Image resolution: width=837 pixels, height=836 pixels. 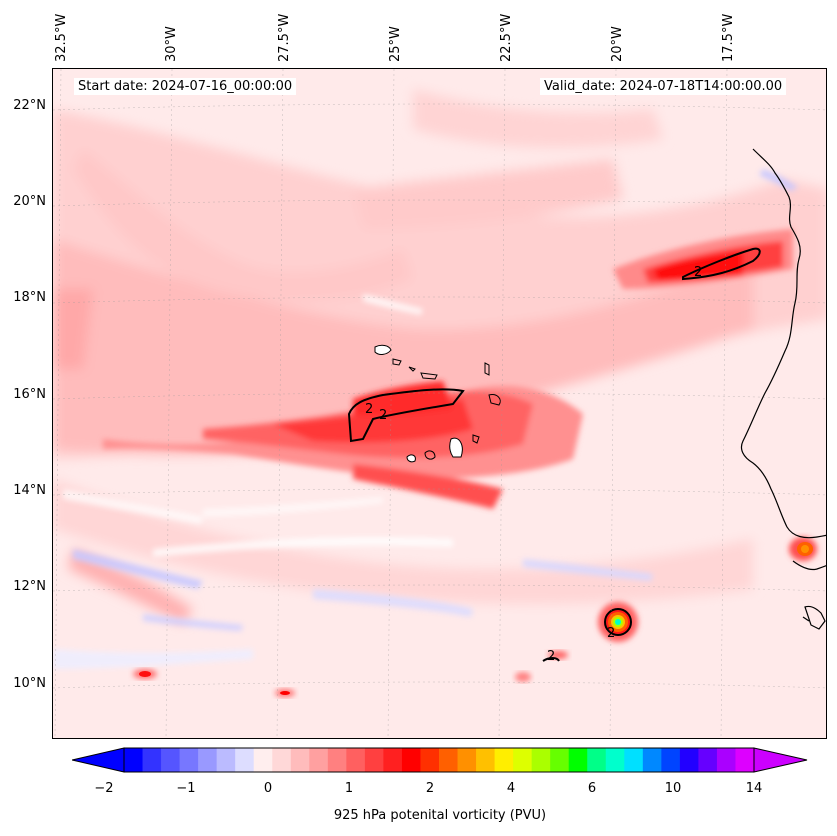 What do you see at coordinates (98, 760) in the screenshot?
I see `colorbar-min-triangle` at bounding box center [98, 760].